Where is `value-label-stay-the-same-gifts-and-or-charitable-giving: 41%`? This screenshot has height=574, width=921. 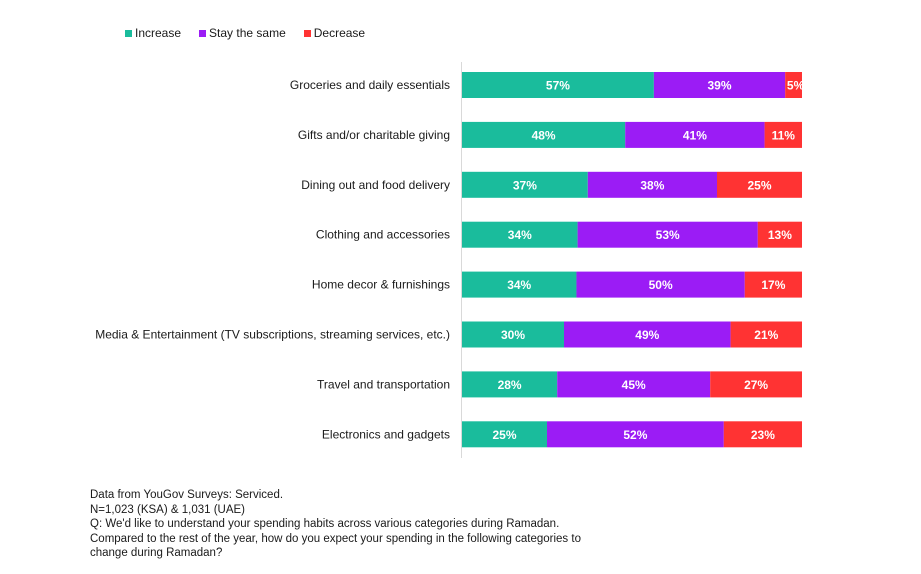 value-label-stay-the-same-gifts-and-or-charitable-giving: 41% is located at coordinates (695, 135).